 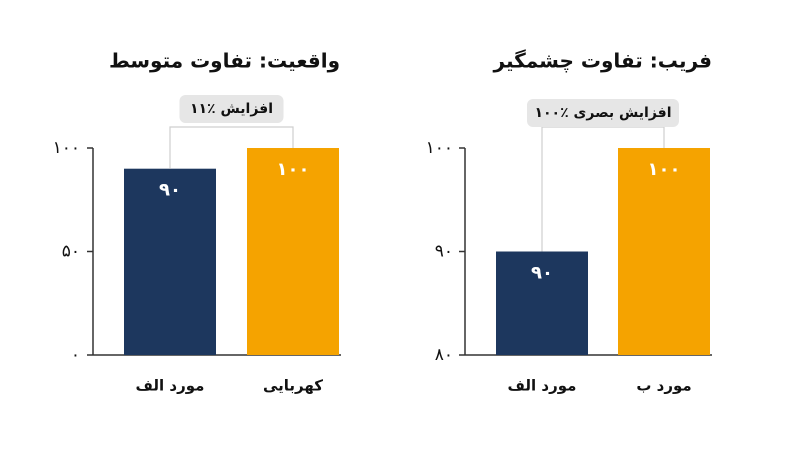 What do you see at coordinates (293, 169) in the screenshot?
I see `chart1-bar-value-label-2: ۱۰۰` at bounding box center [293, 169].